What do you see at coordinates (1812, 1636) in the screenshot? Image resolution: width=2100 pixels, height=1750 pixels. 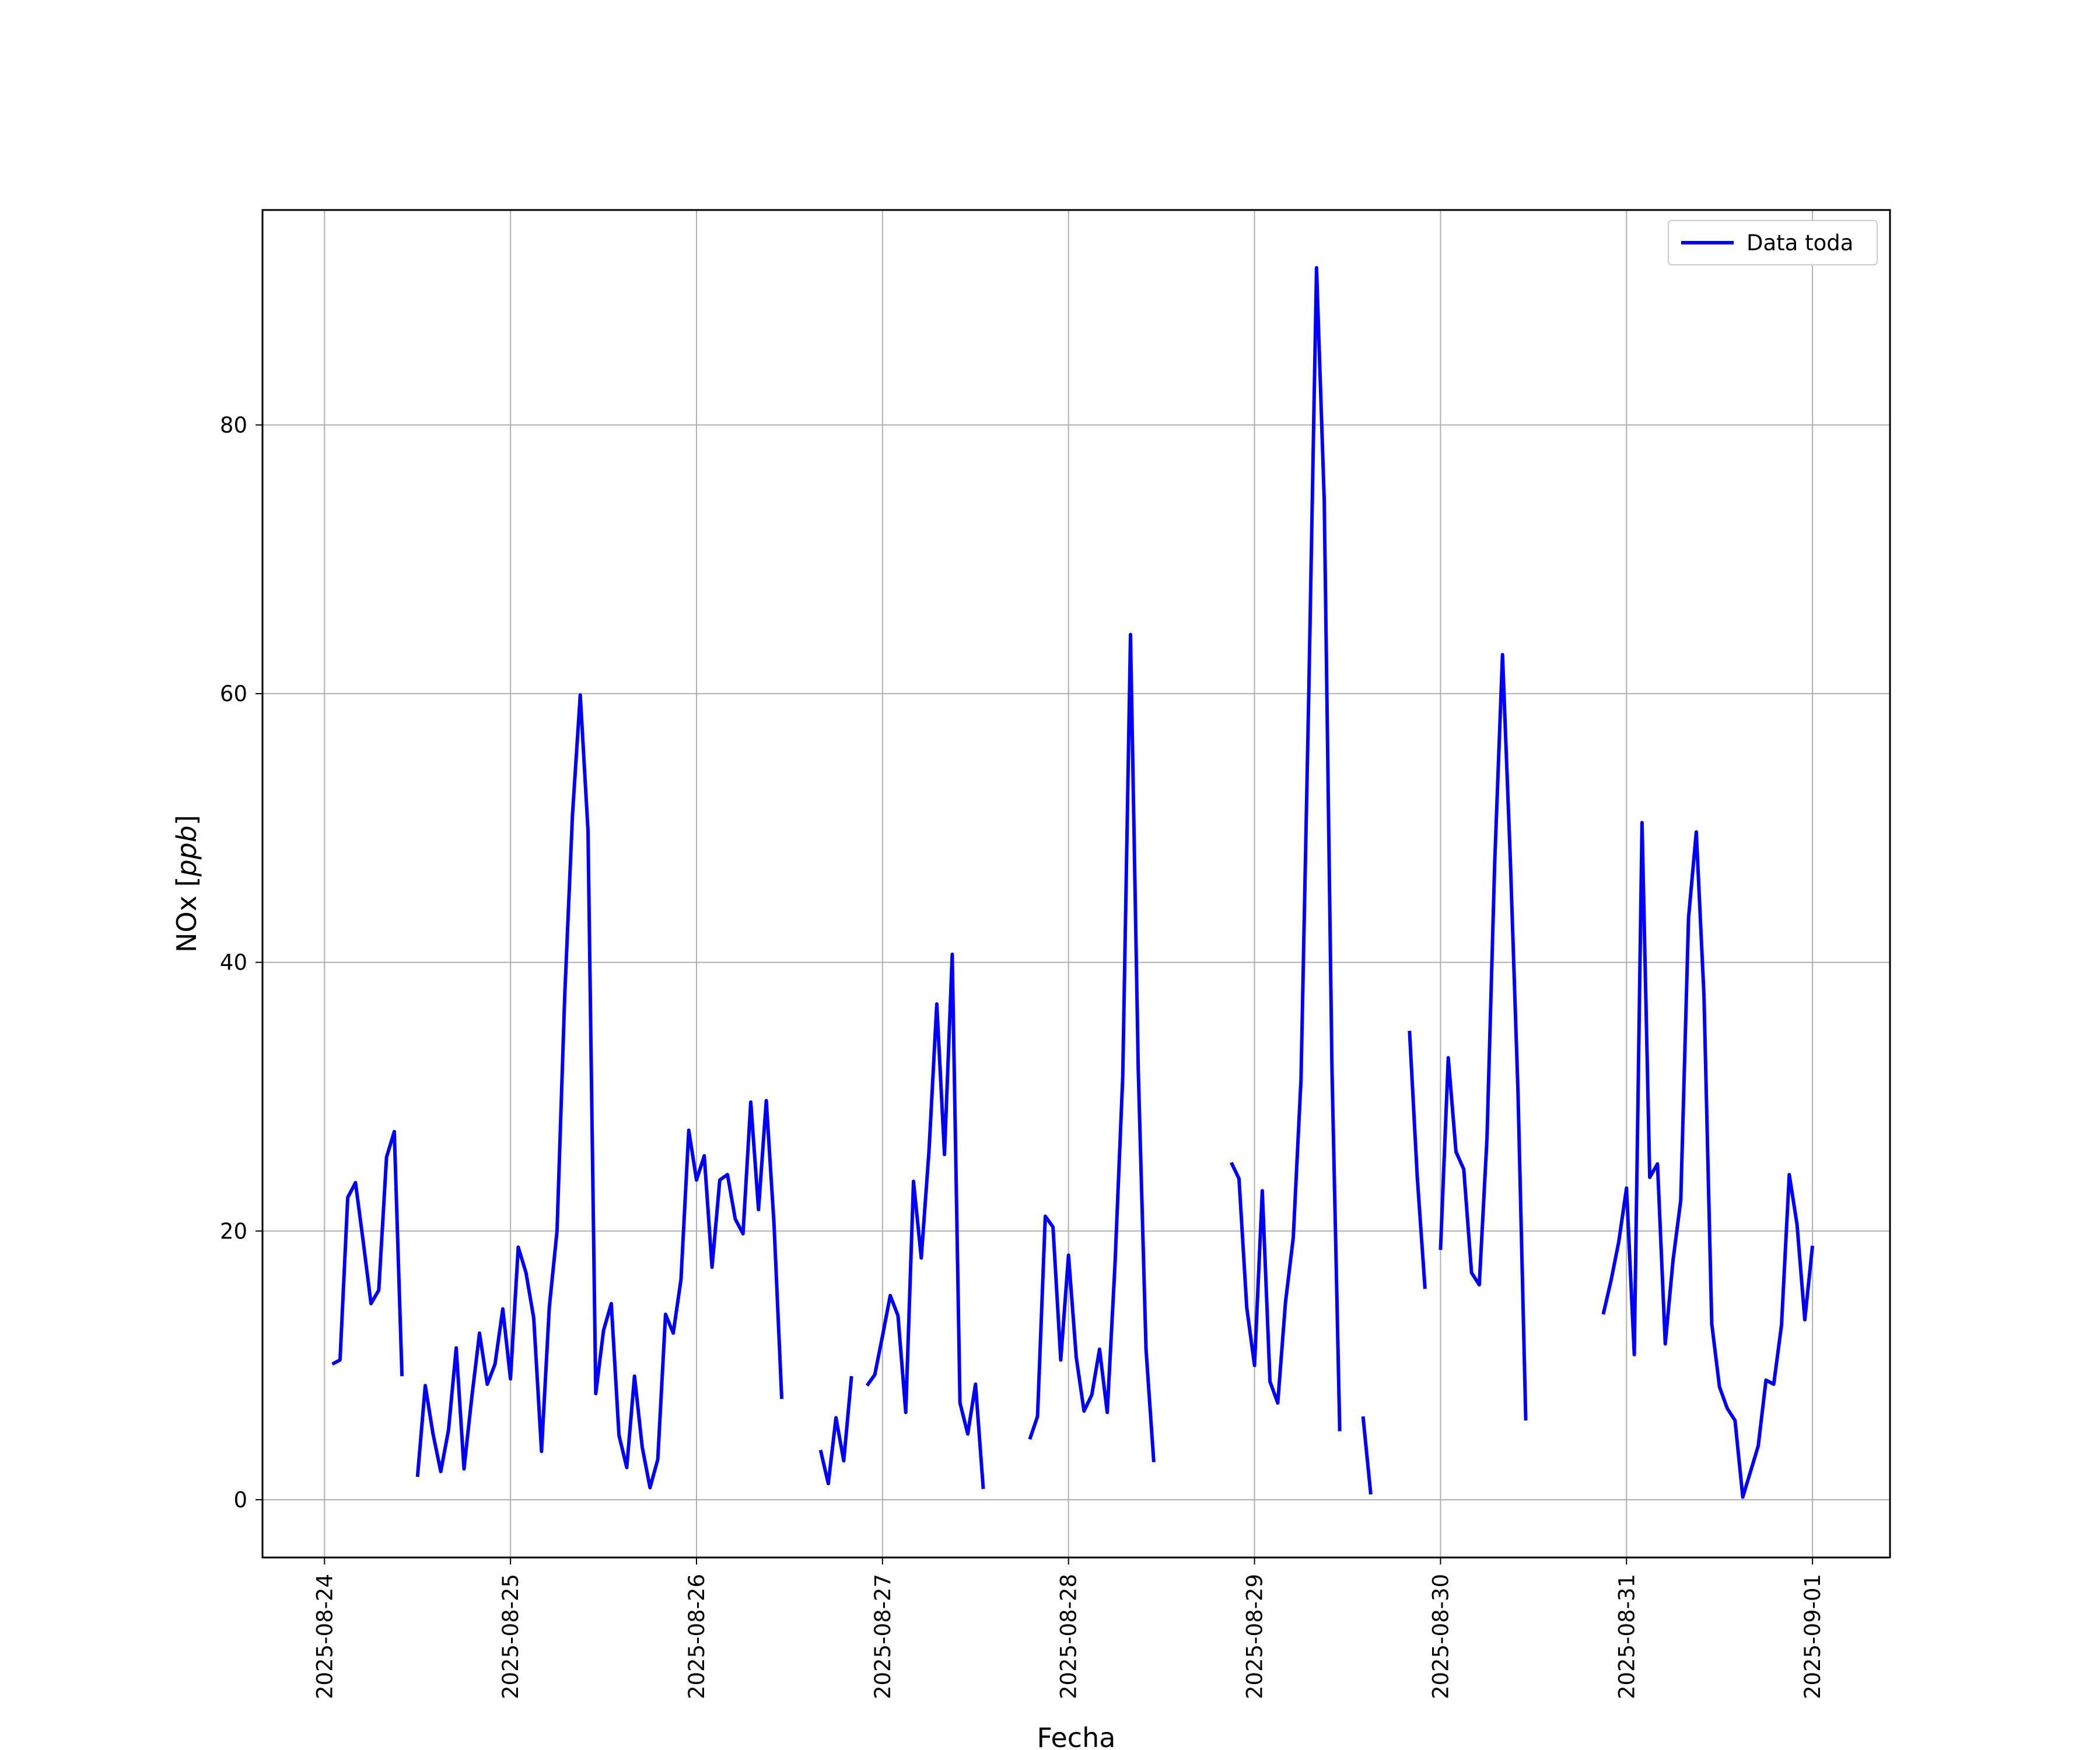 I see `x-tick-label: 2025-09-01` at bounding box center [1812, 1636].